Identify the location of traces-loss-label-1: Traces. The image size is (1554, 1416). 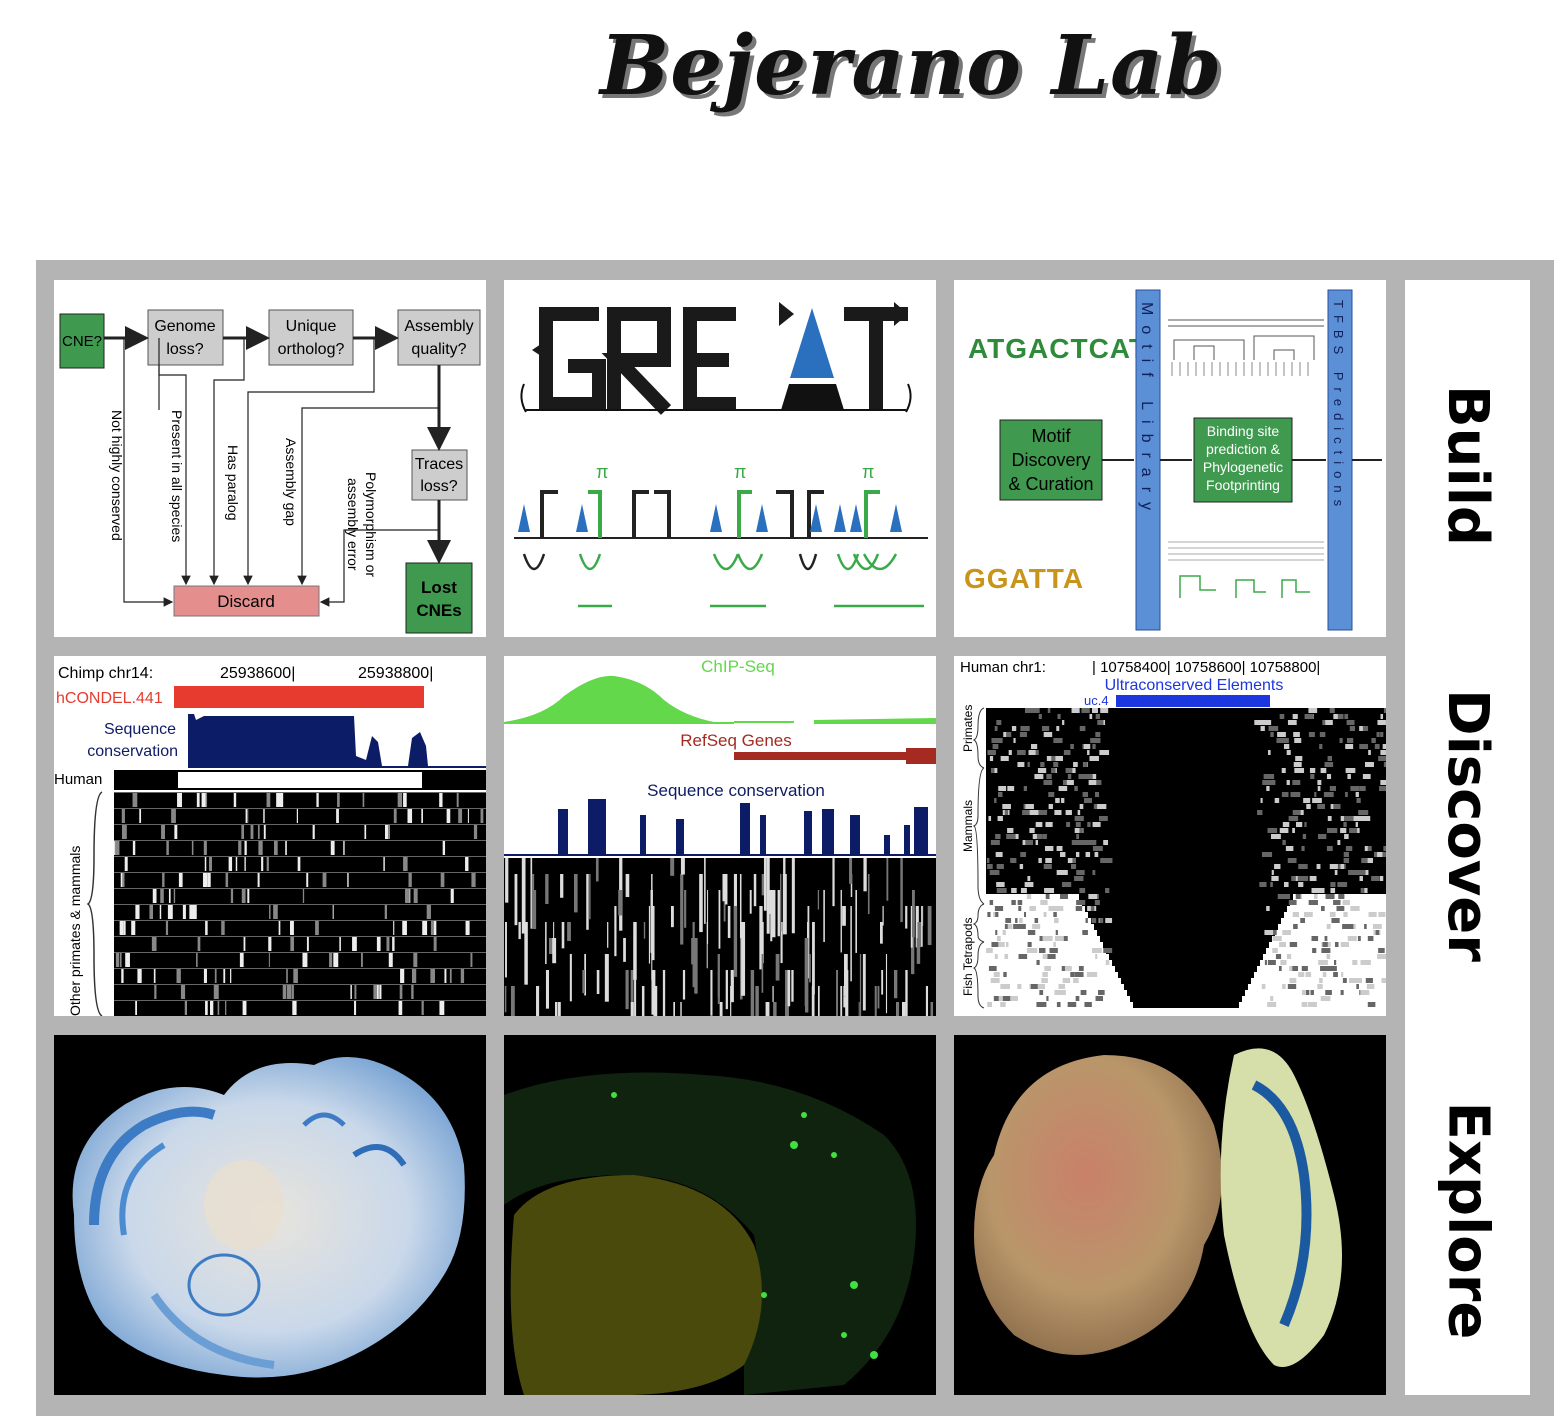
(439, 464).